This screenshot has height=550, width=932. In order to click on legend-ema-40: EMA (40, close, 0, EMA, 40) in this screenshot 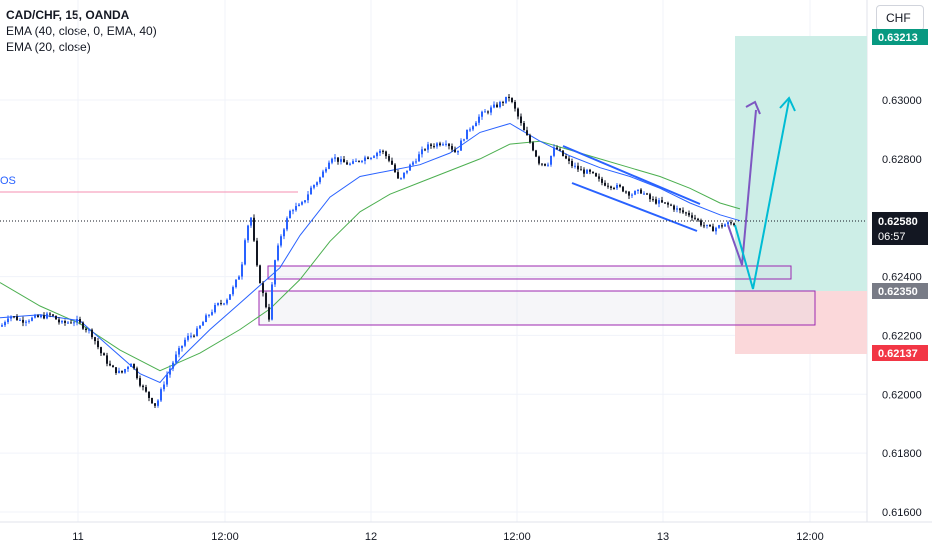, I will do `click(81, 31)`.